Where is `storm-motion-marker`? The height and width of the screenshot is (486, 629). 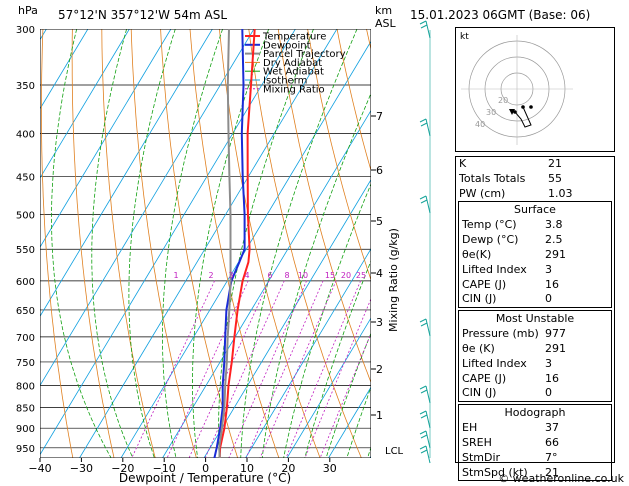
storm-motion-marker is located at coordinates (512, 112).